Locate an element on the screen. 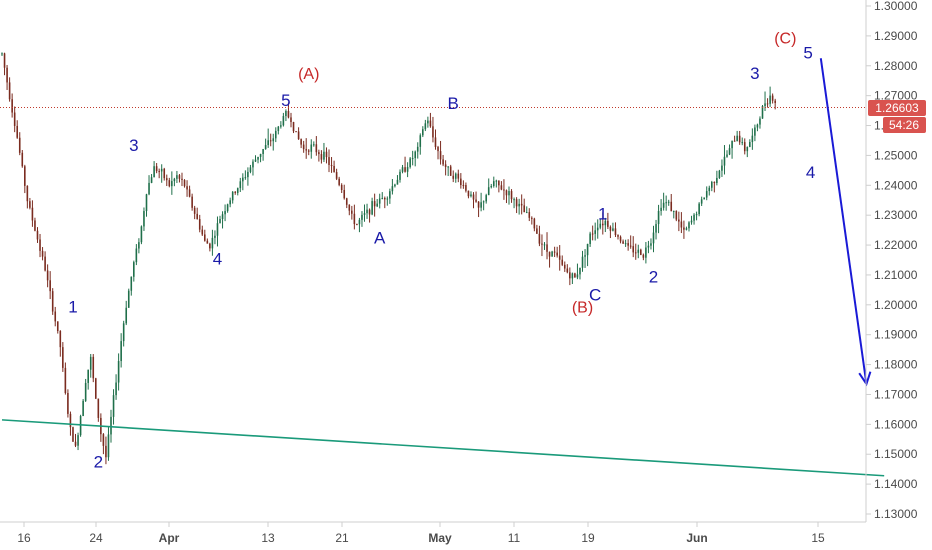  bar-countdown: 54:26 is located at coordinates (904, 125).